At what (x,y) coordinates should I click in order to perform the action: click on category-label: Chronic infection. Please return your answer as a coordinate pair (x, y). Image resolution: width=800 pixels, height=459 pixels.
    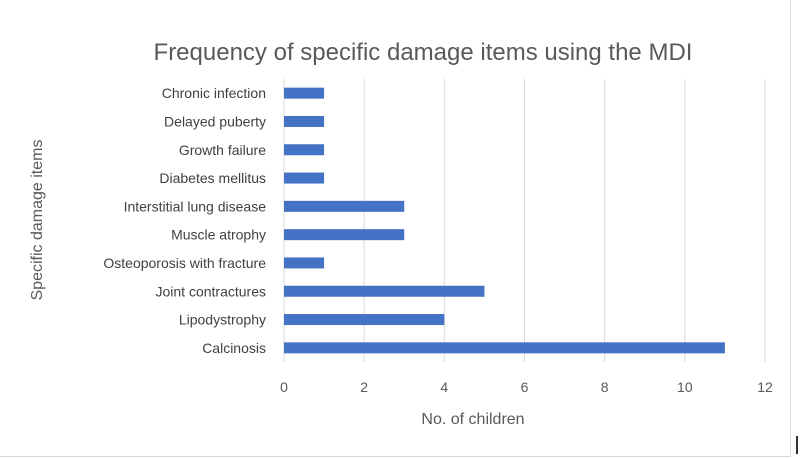
    Looking at the image, I should click on (214, 93).